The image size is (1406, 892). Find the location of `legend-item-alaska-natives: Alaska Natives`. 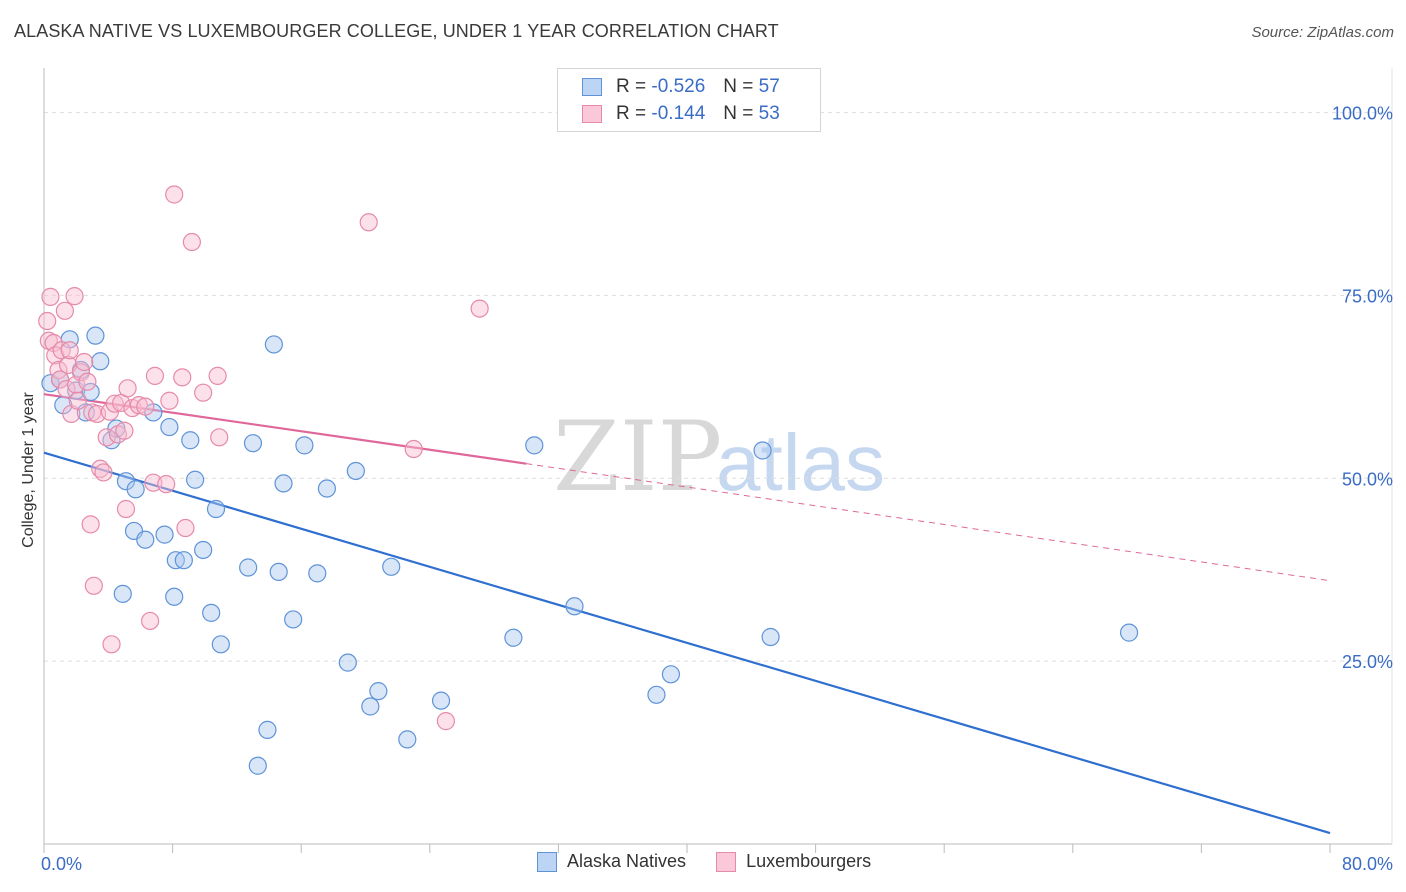

legend-item-alaska-natives: Alaska Natives is located at coordinates (611, 861).